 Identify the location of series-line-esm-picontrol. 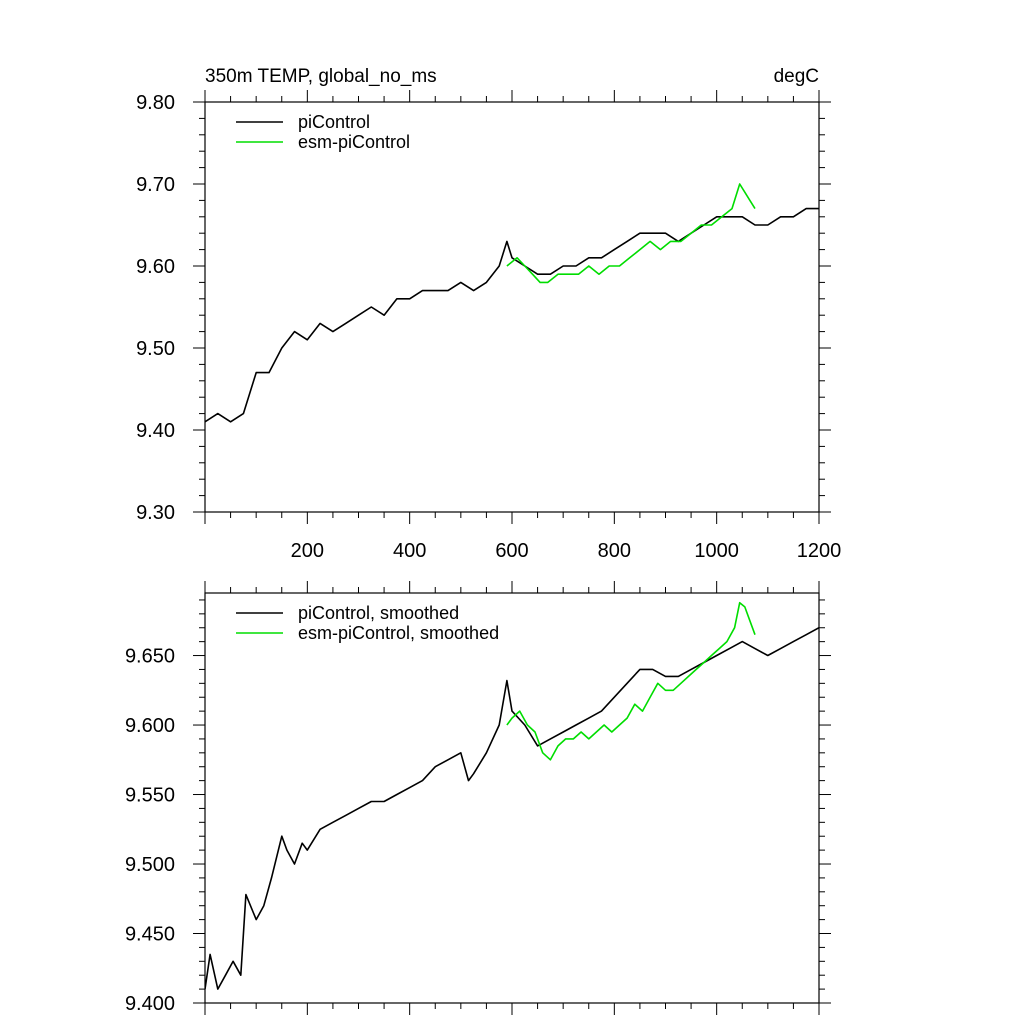
(631, 233).